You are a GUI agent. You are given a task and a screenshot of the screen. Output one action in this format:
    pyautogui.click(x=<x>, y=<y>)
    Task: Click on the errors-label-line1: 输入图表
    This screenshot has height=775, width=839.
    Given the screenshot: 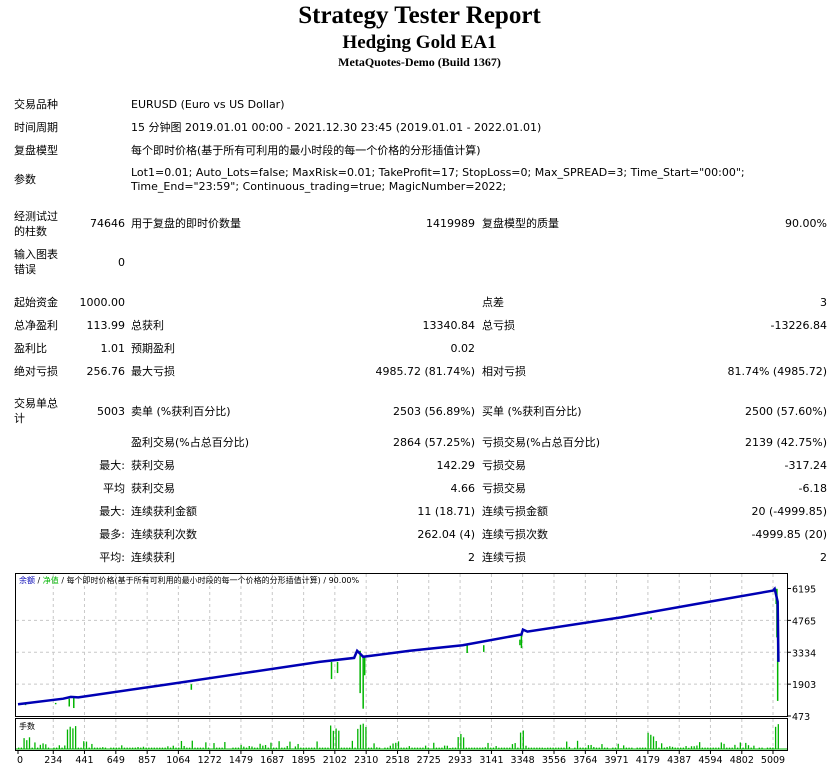 What is the action you would take?
    pyautogui.click(x=36, y=254)
    